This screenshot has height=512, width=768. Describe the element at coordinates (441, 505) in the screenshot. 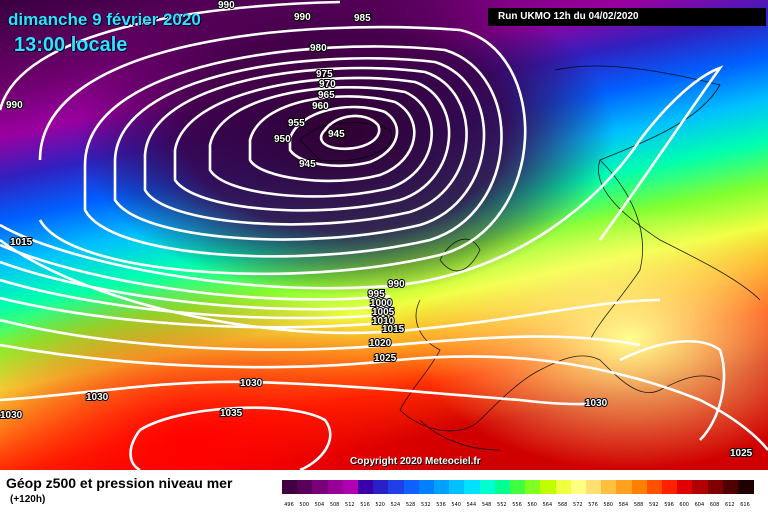

I see `scale-label: 536` at that location.